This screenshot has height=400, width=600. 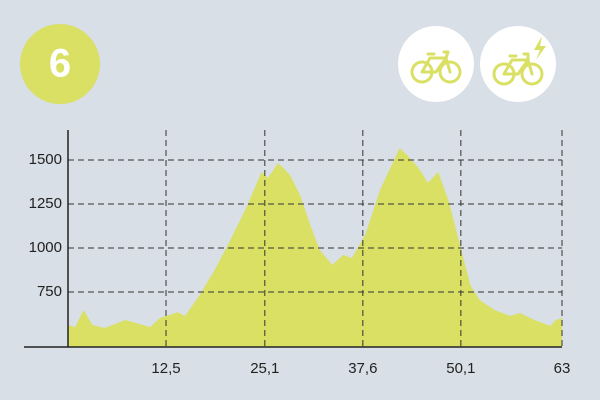 I want to click on x-tick-label: 37,6, so click(x=362, y=368).